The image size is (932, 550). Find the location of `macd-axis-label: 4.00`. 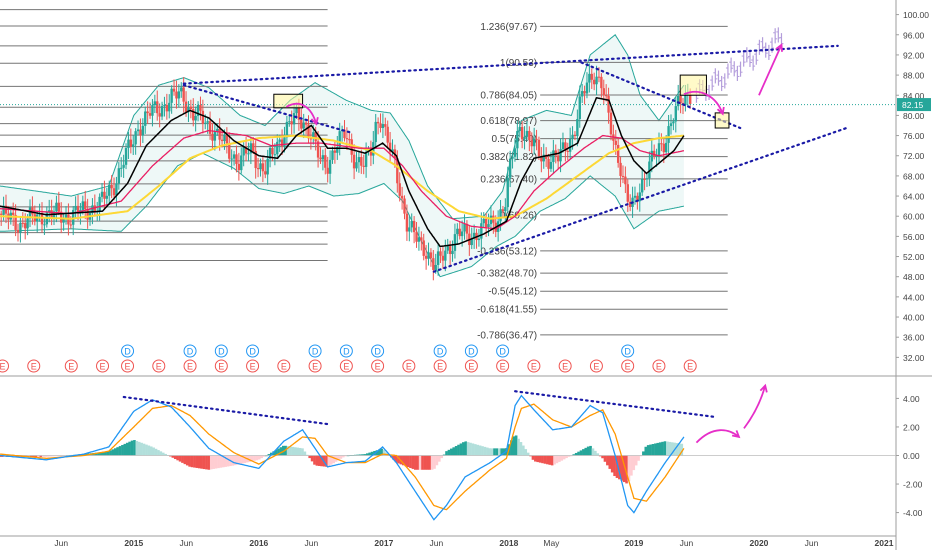

macd-axis-label: 4.00 is located at coordinates (911, 399).